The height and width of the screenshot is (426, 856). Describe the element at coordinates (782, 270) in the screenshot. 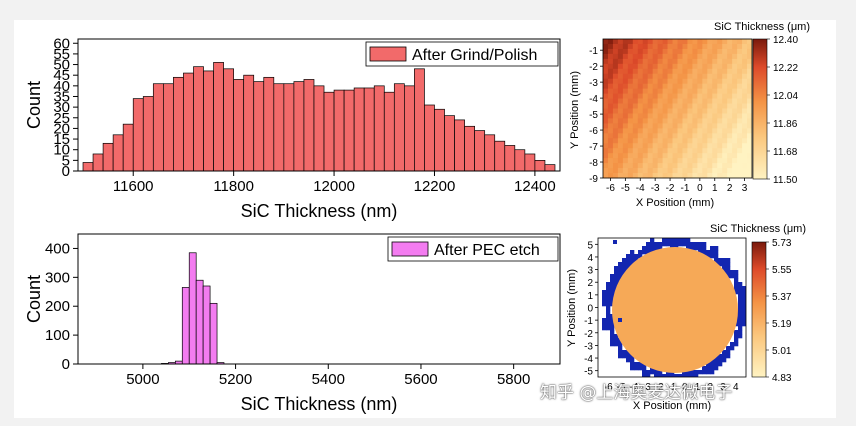

I see `map2-colorbar-tick-label: 5.55` at that location.